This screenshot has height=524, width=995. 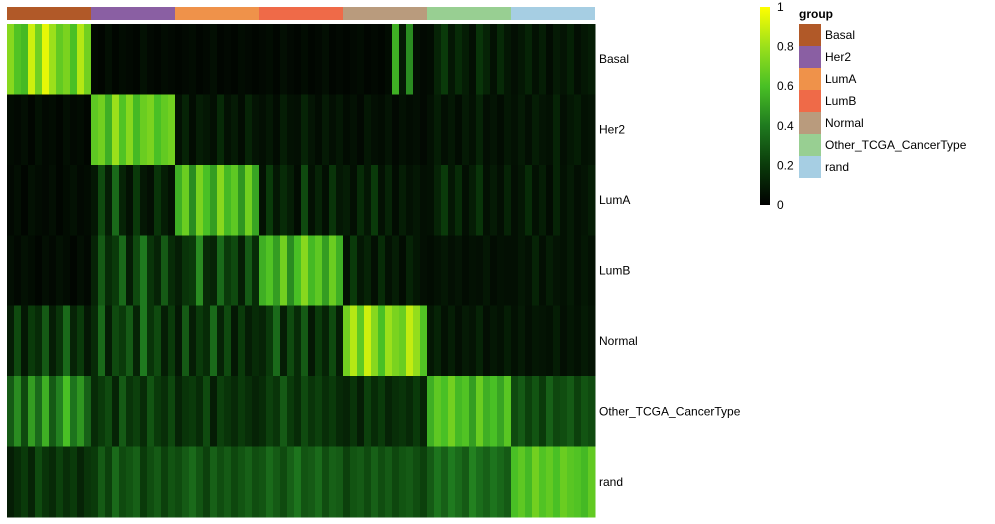 What do you see at coordinates (840, 101) in the screenshot?
I see `legend-label: LumB` at bounding box center [840, 101].